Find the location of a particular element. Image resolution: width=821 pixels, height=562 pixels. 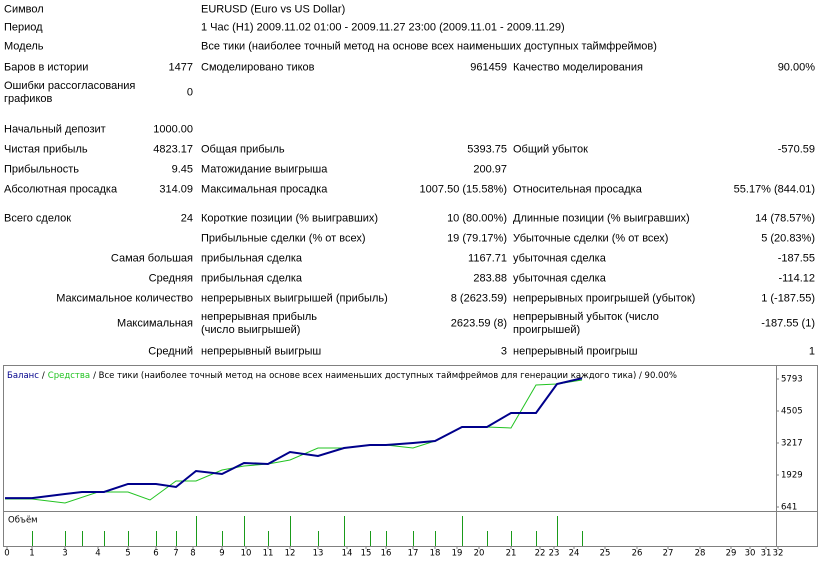

report-label3: Длинные позиции (% выигравших) is located at coordinates (601, 218).